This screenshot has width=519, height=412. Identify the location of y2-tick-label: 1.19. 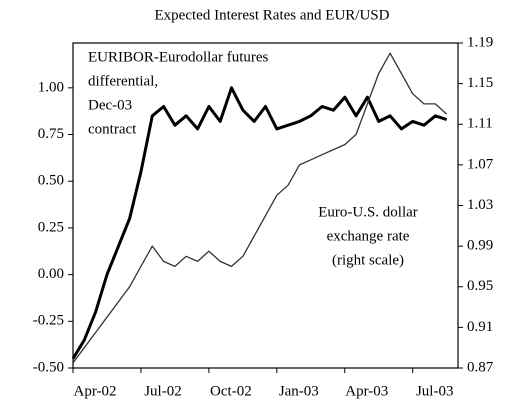
(480, 42).